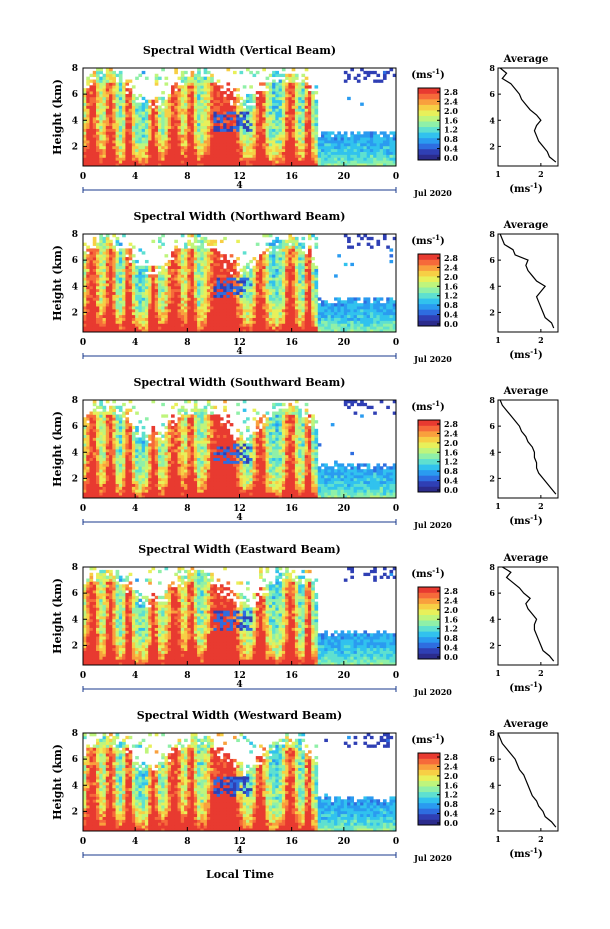  Describe the element at coordinates (291, 177) in the screenshot. I see `x-tick-label: 16` at that location.